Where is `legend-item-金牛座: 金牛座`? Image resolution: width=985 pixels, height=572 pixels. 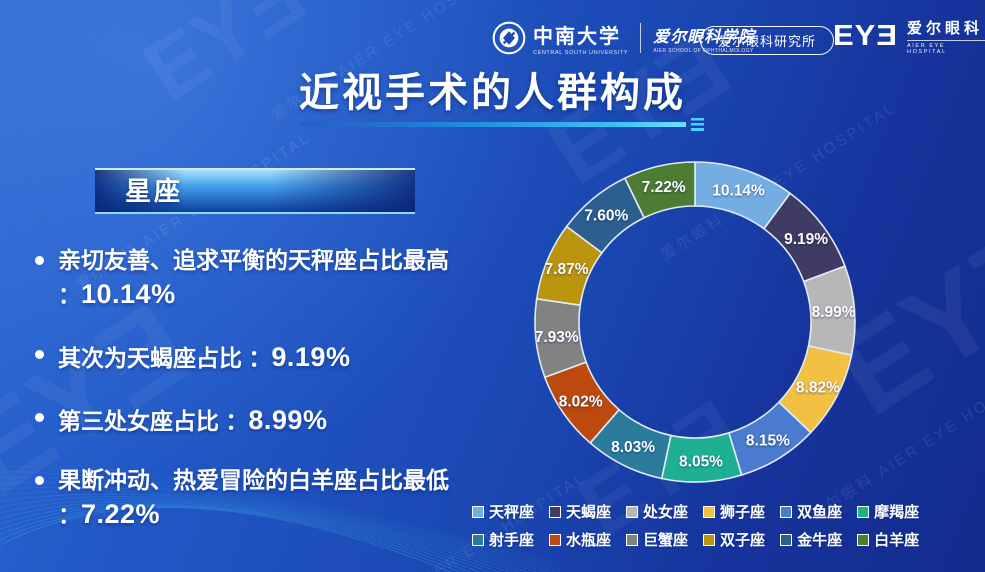
legend-item-金牛座: 金牛座 is located at coordinates (811, 539).